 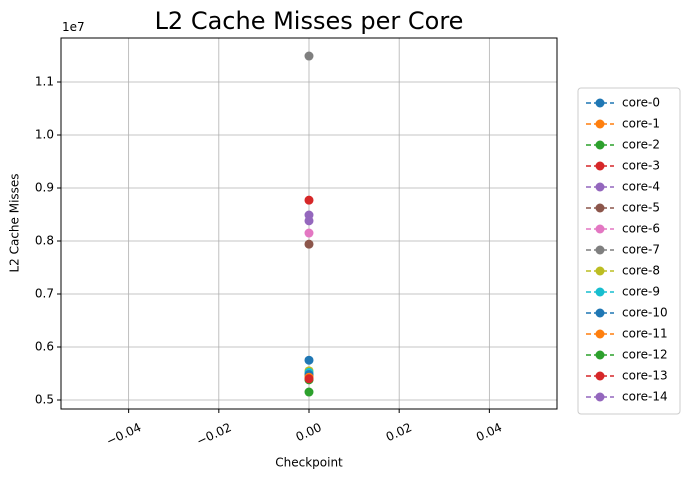 What do you see at coordinates (309, 463) in the screenshot?
I see `x-axis-label: Checkpoint` at bounding box center [309, 463].